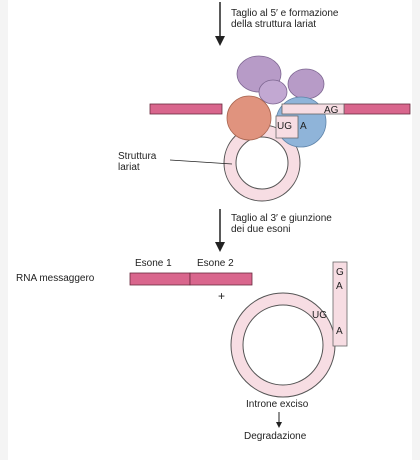 The image size is (420, 460). I want to click on nt-ug2: UG, so click(319, 315).